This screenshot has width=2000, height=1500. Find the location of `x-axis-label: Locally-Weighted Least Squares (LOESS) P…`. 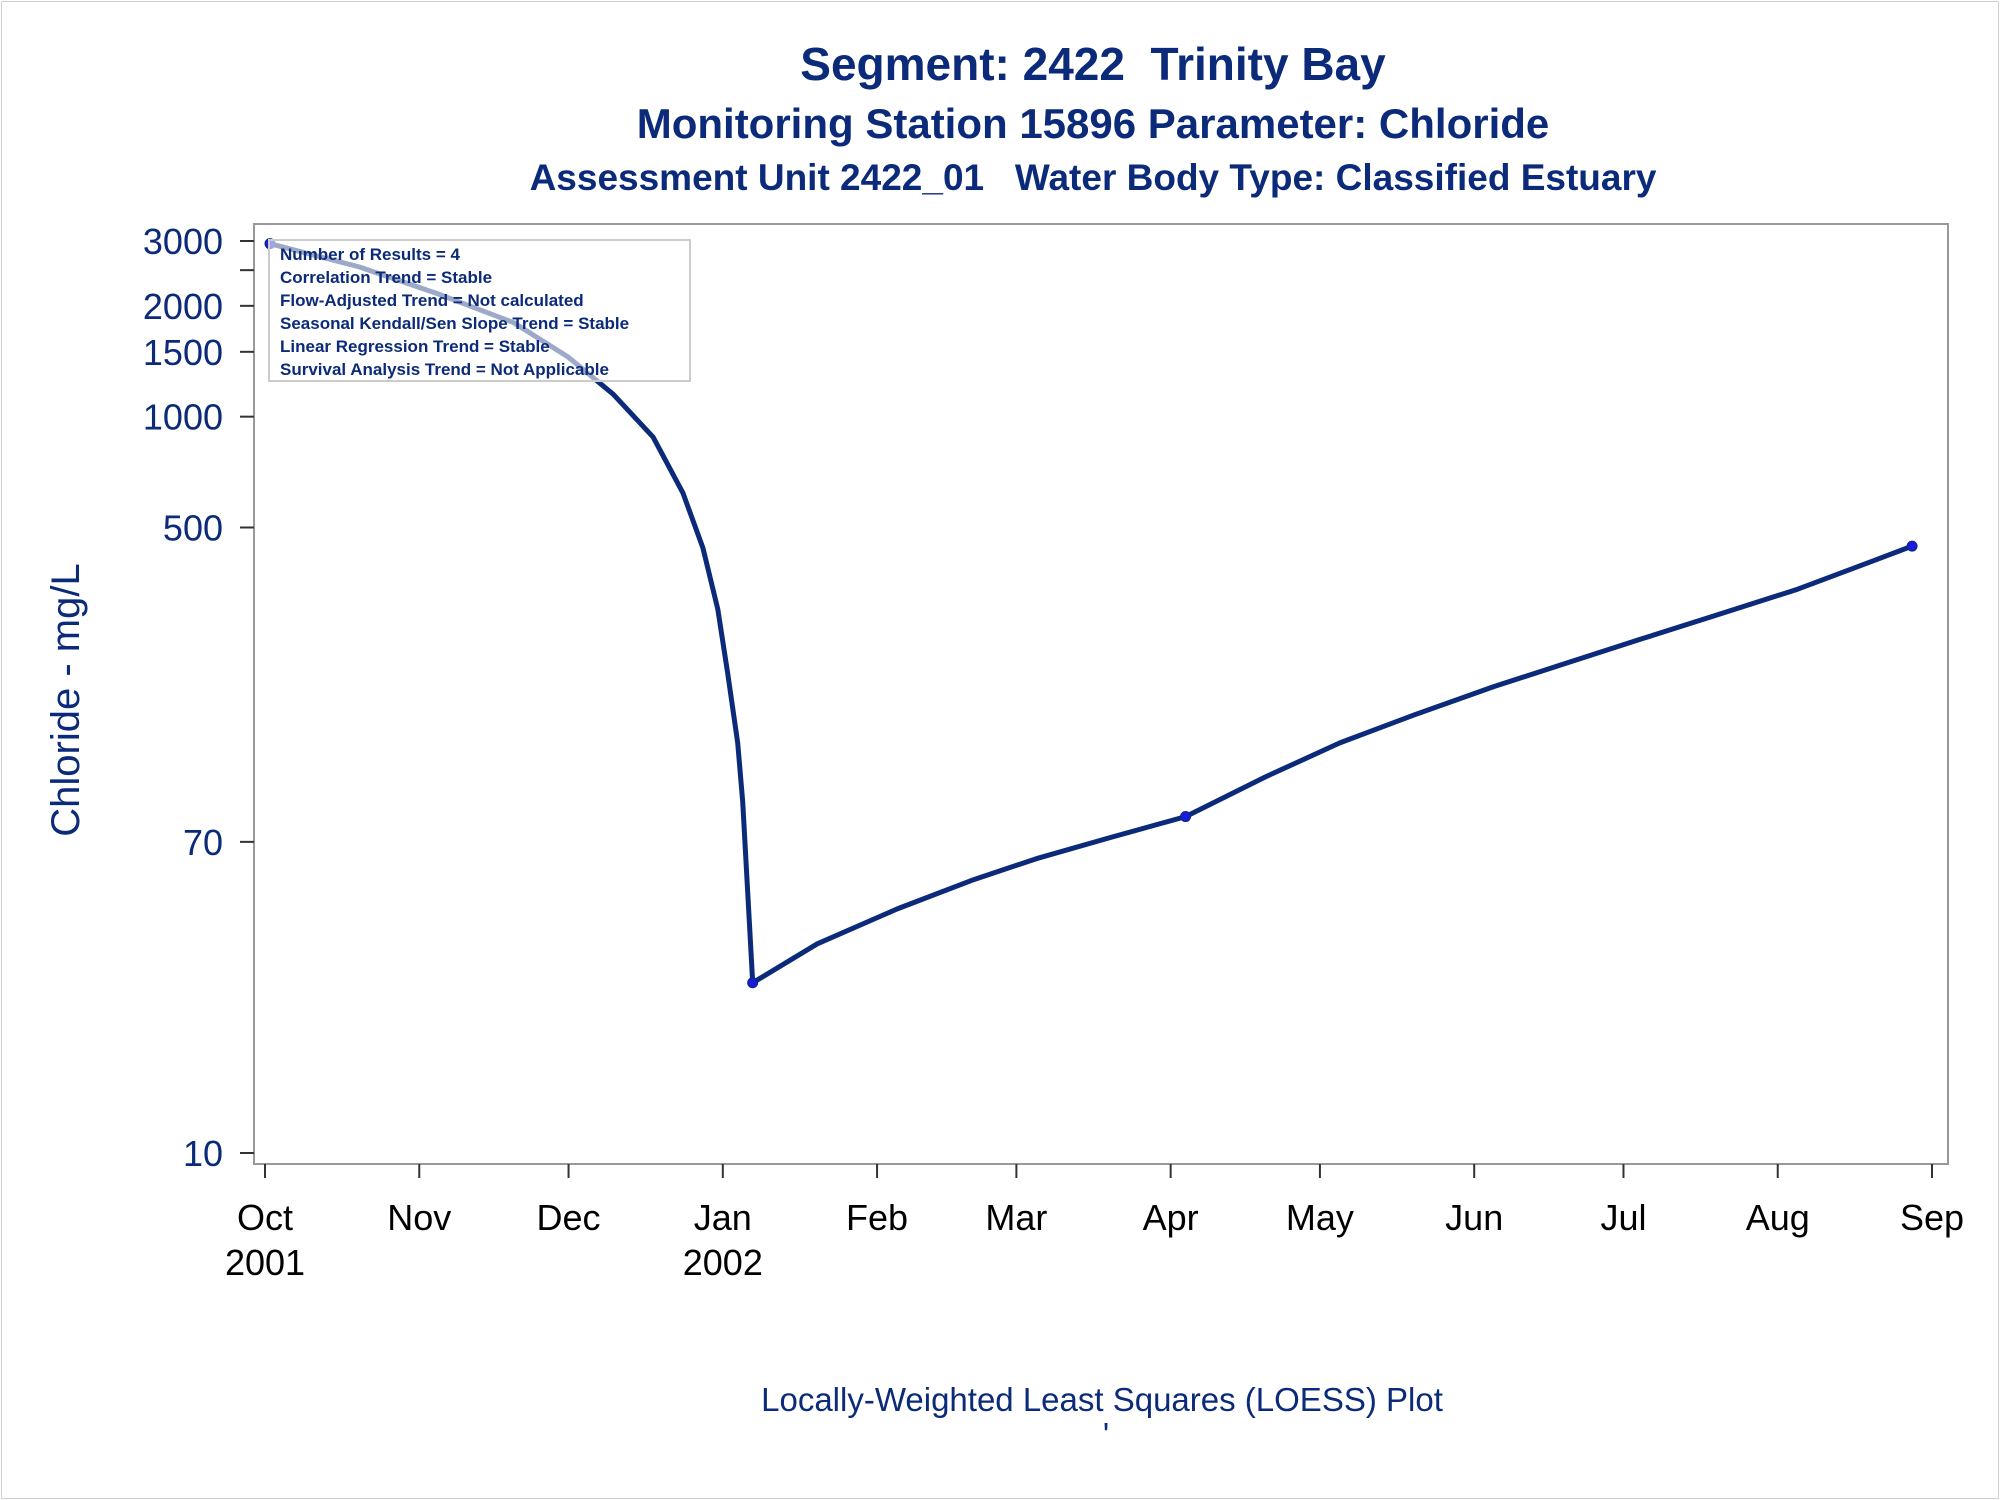

x-axis-label: Locally-Weighted Least Squares (LOESS) P… is located at coordinates (1102, 1399).